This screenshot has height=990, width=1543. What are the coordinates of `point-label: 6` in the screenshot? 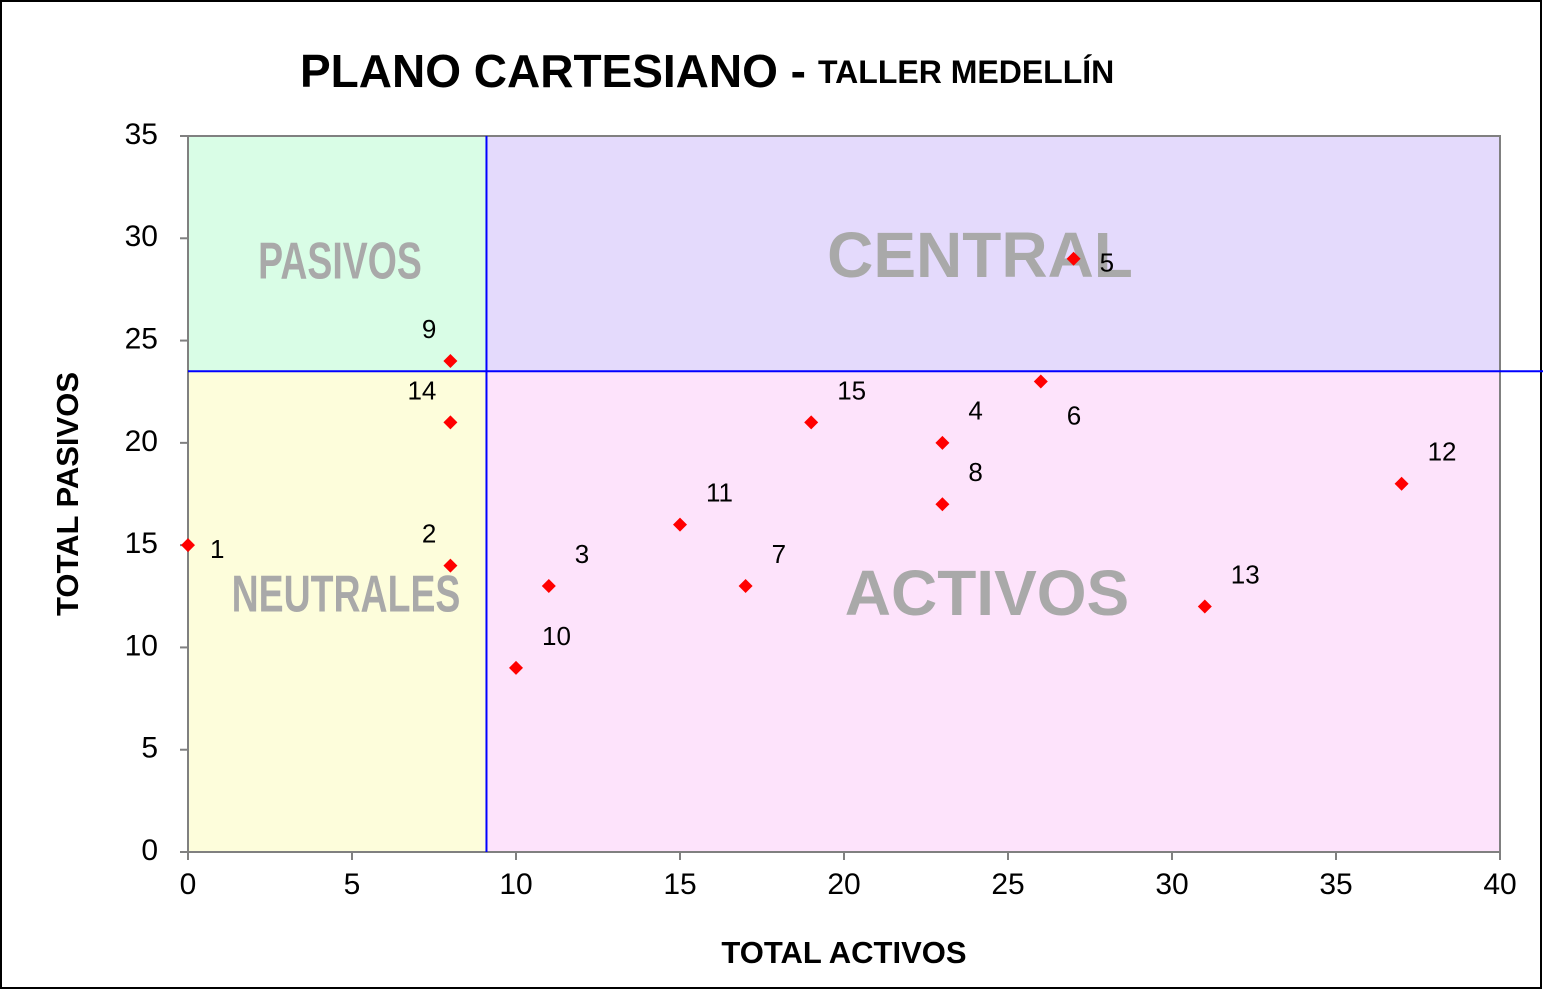 It's located at (1074, 415).